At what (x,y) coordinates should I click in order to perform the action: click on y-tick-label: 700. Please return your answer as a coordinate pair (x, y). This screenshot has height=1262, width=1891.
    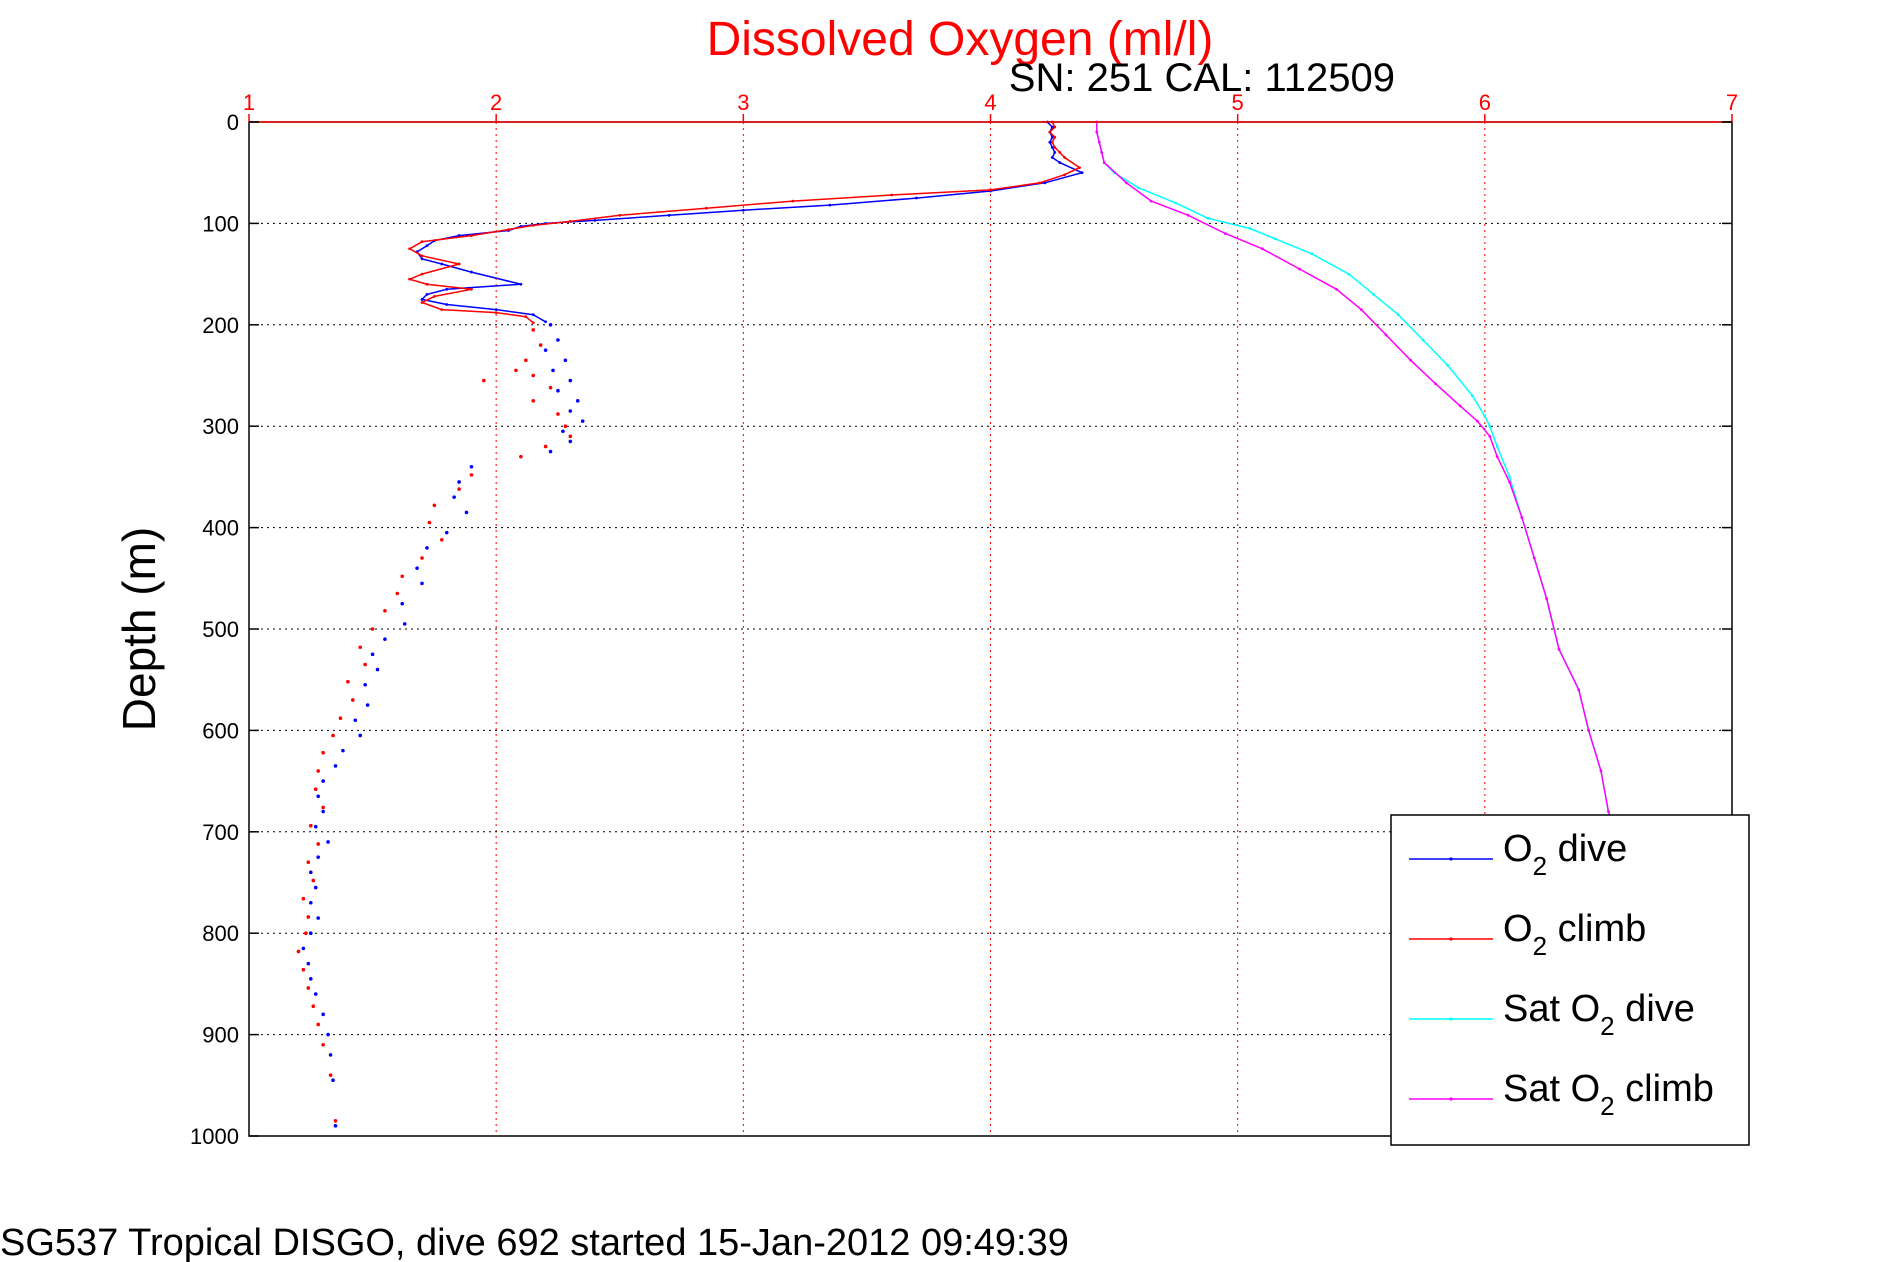
    Looking at the image, I should click on (220, 832).